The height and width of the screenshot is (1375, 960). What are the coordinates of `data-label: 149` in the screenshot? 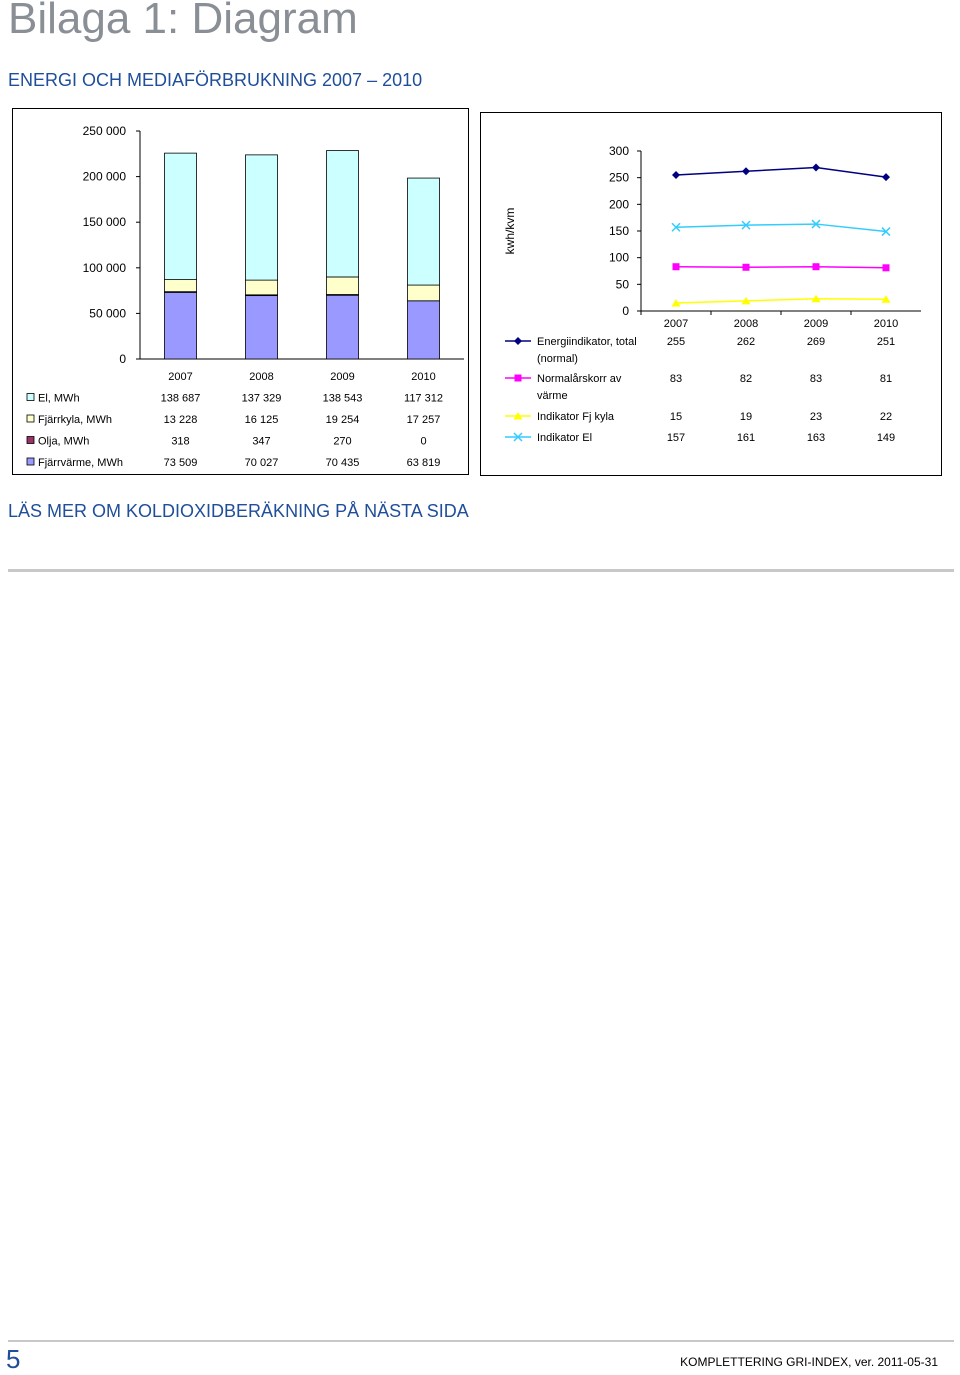 It's located at (886, 438).